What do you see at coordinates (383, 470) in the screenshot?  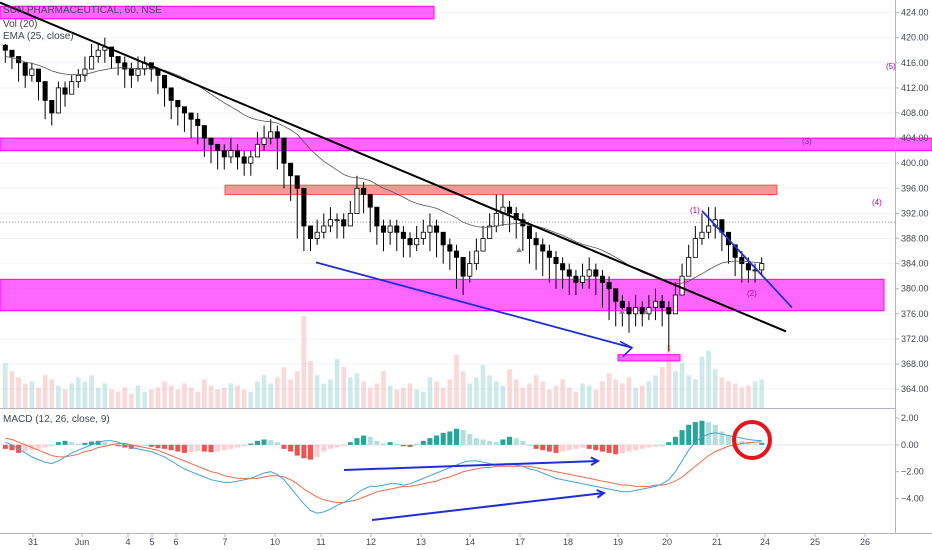 I see `macd-signal-line` at bounding box center [383, 470].